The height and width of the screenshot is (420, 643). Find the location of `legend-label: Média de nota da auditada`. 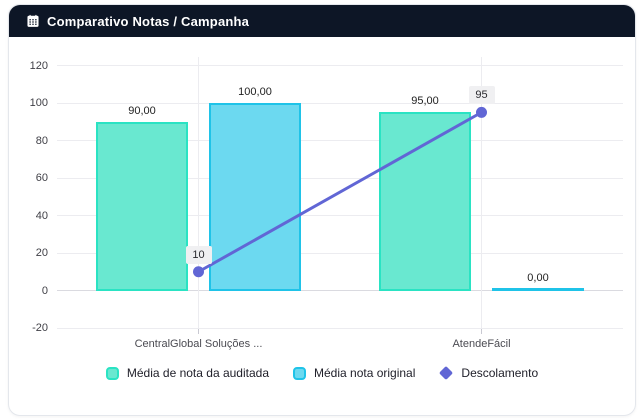

legend-label: Média de nota da auditada is located at coordinates (197, 373).